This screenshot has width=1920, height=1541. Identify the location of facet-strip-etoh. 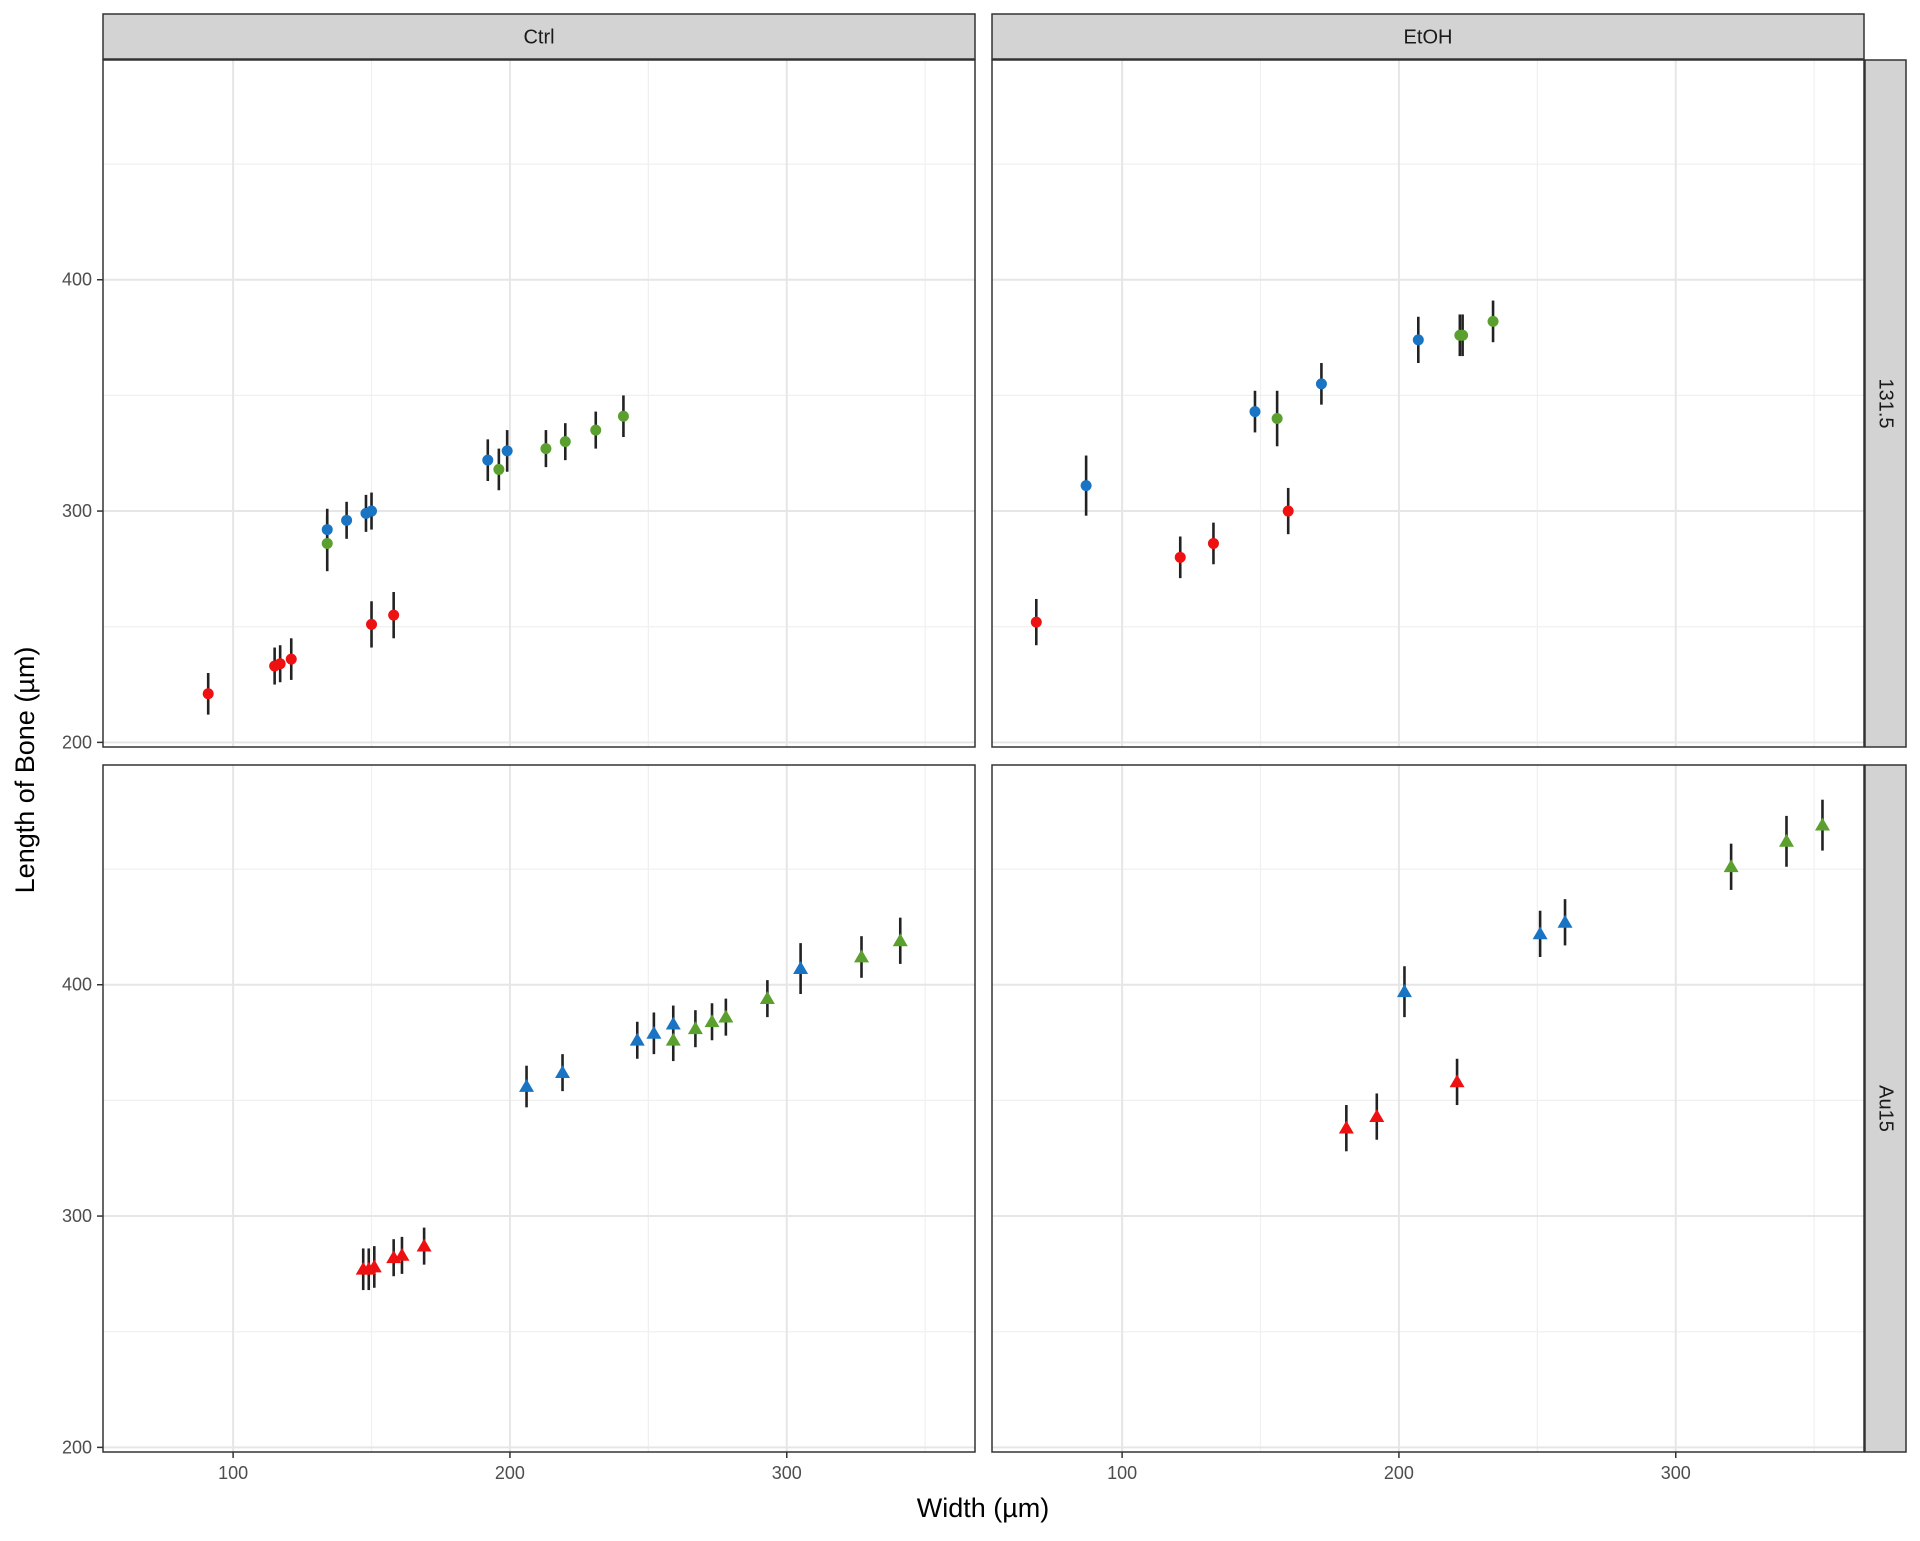
(1428, 36).